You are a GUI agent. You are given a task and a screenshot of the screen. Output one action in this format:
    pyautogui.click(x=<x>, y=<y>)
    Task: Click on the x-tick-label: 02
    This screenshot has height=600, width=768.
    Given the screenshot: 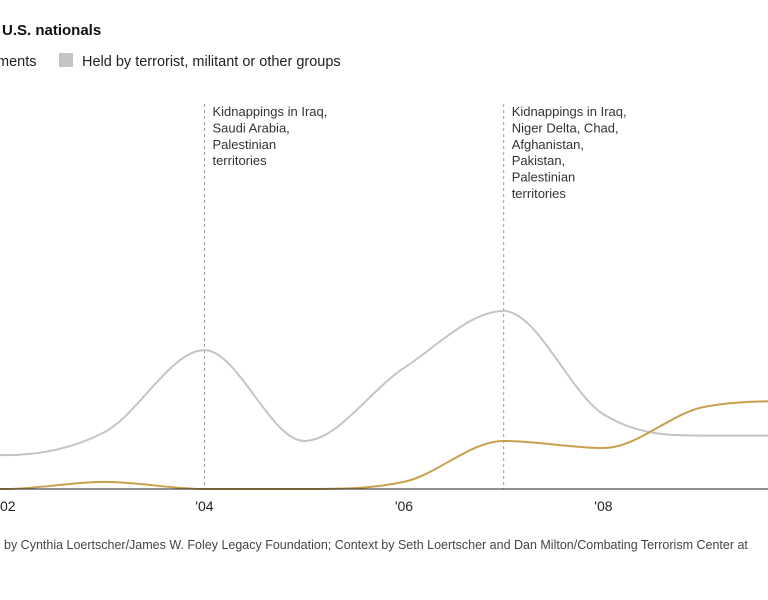 What is the action you would take?
    pyautogui.click(x=8, y=506)
    